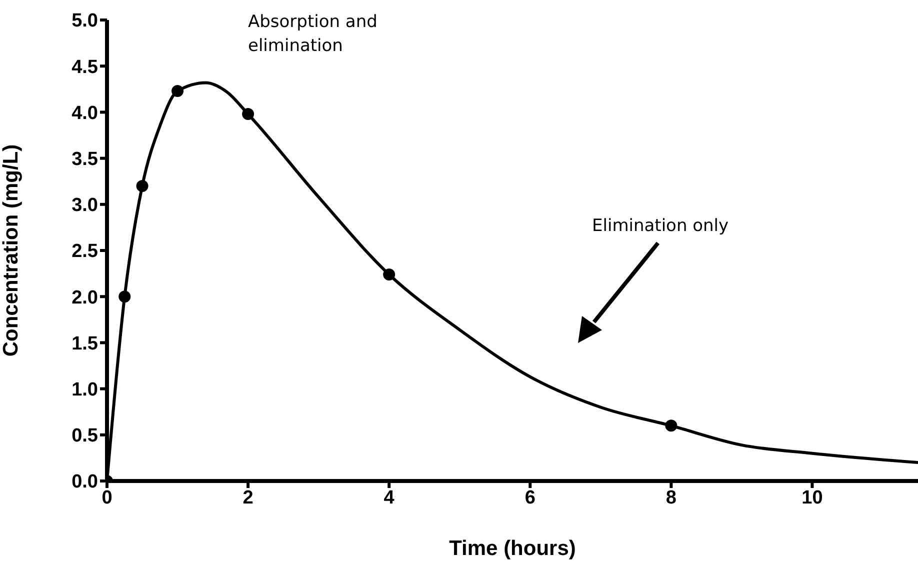  What do you see at coordinates (671, 497) in the screenshot?
I see `x-tick-label: 8` at bounding box center [671, 497].